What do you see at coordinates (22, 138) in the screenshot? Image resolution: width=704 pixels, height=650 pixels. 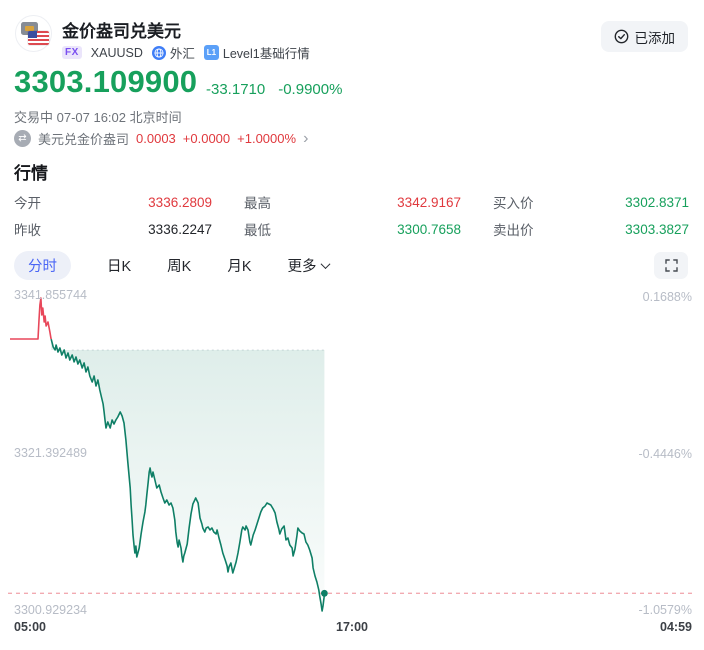 I see `swap-icon: ⇄` at bounding box center [22, 138].